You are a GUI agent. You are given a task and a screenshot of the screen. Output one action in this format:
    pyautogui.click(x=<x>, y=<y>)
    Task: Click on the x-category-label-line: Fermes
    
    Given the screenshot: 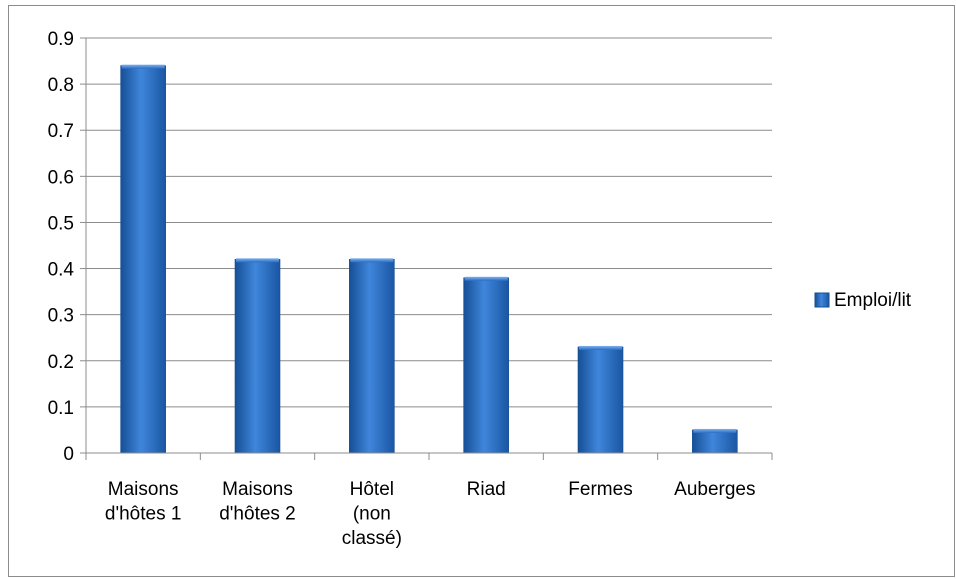 What is the action you would take?
    pyautogui.click(x=600, y=489)
    